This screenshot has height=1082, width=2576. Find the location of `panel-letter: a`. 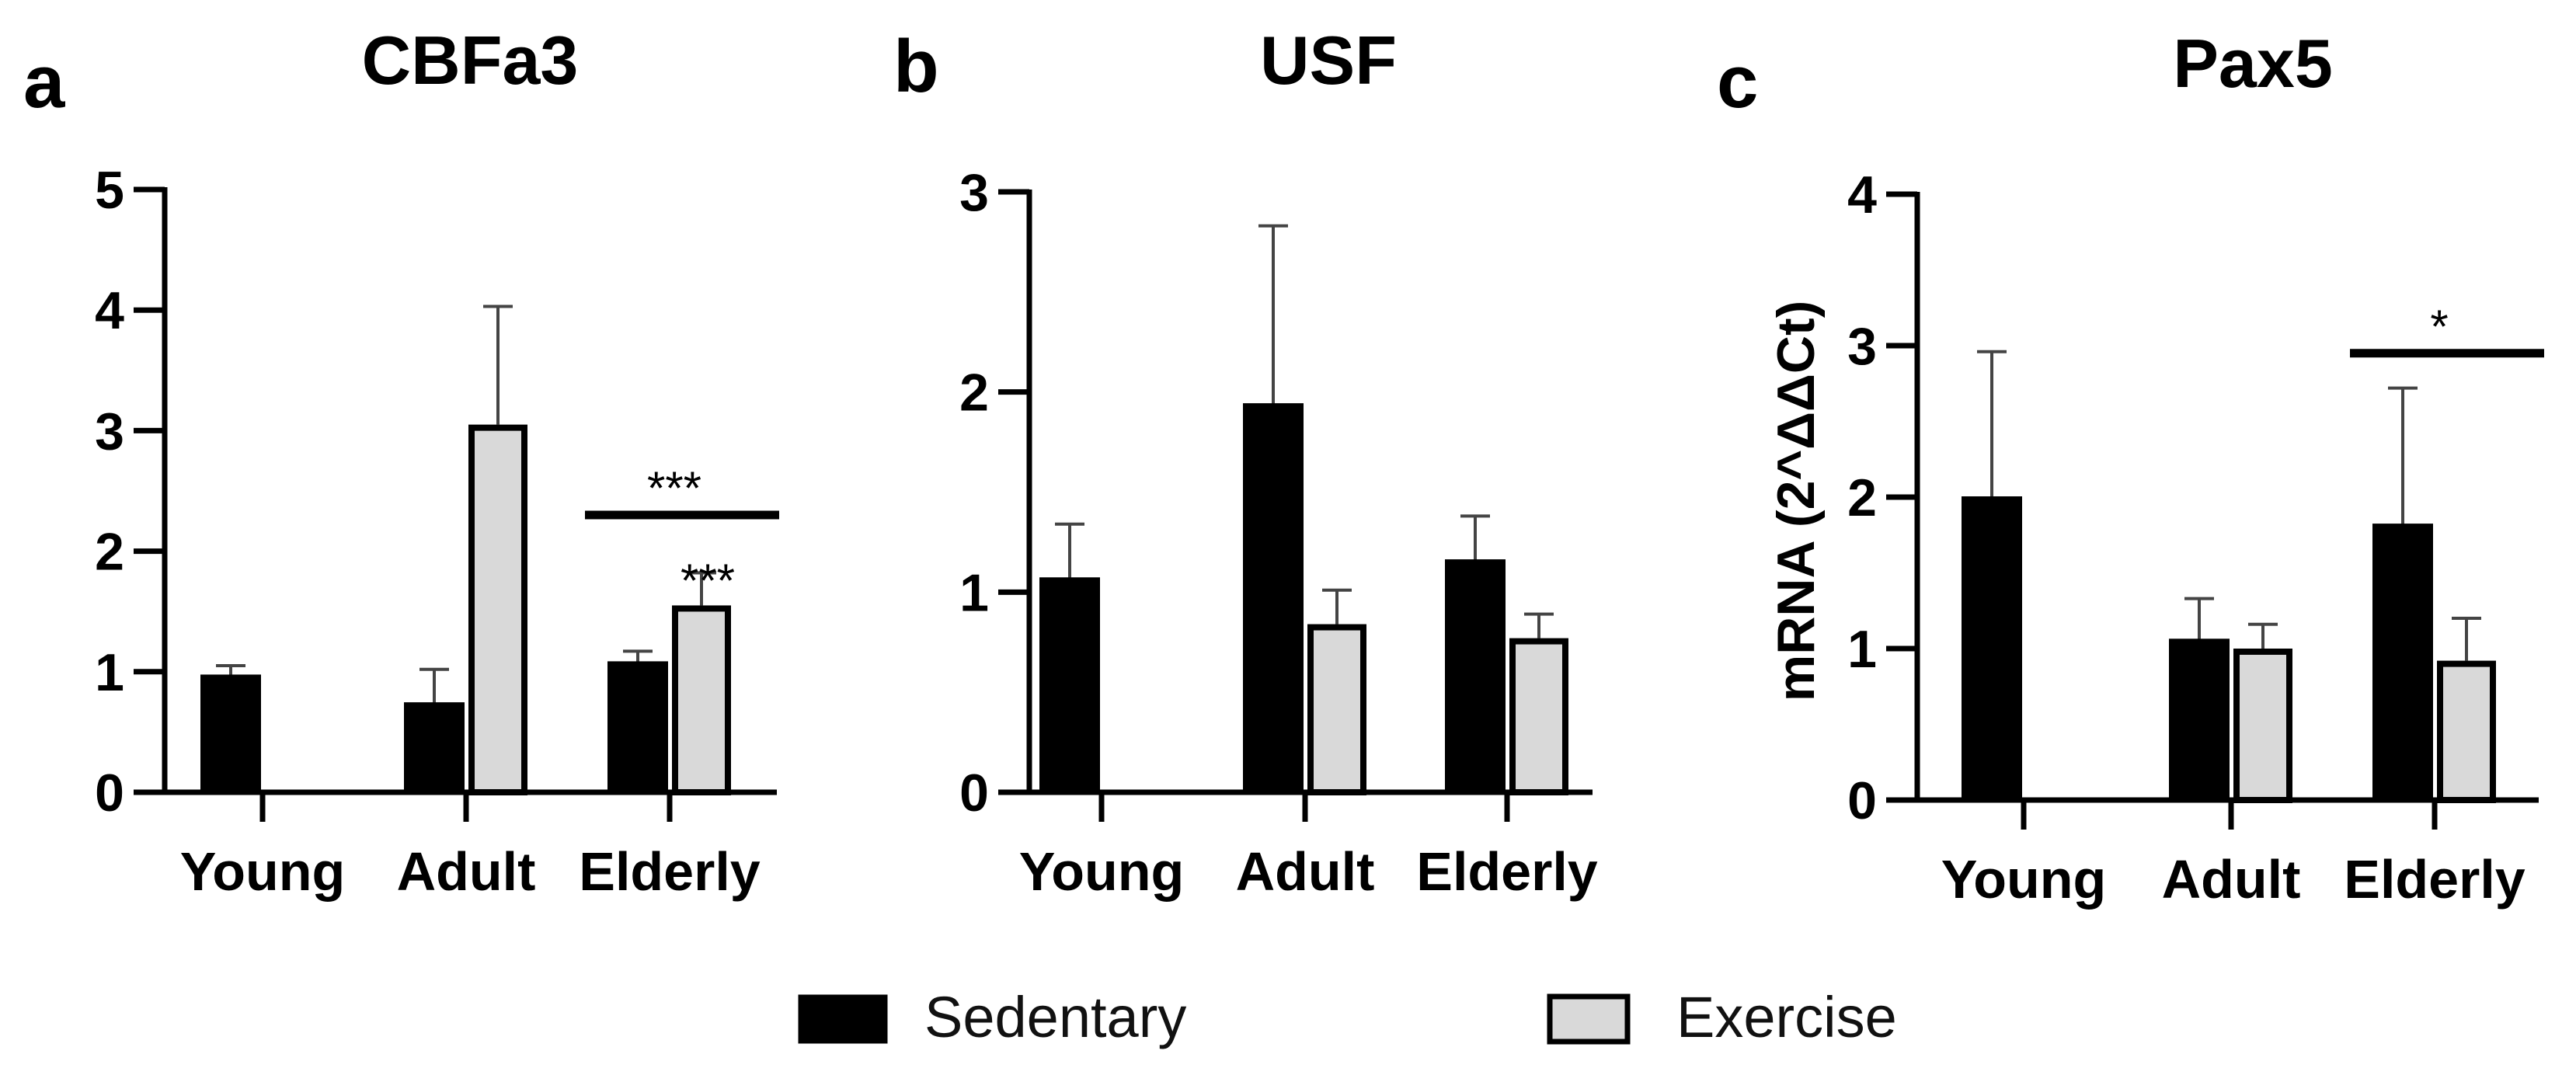

panel-letter: a is located at coordinates (44, 82).